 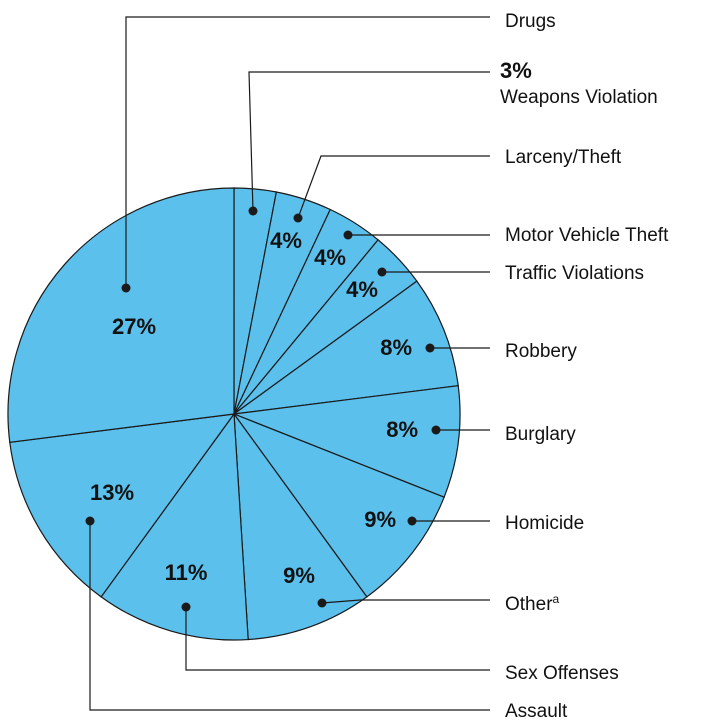 I want to click on leader-dot-larceny-theft, so click(x=298, y=218).